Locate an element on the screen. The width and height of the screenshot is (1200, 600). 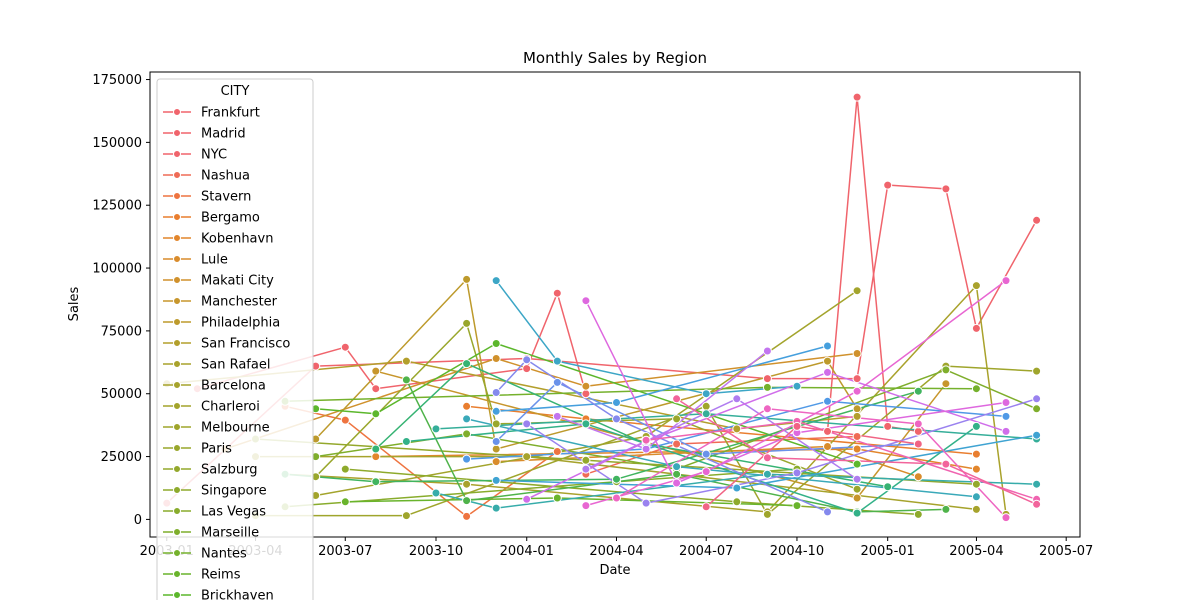
x-axis-label: Date is located at coordinates (614, 570).